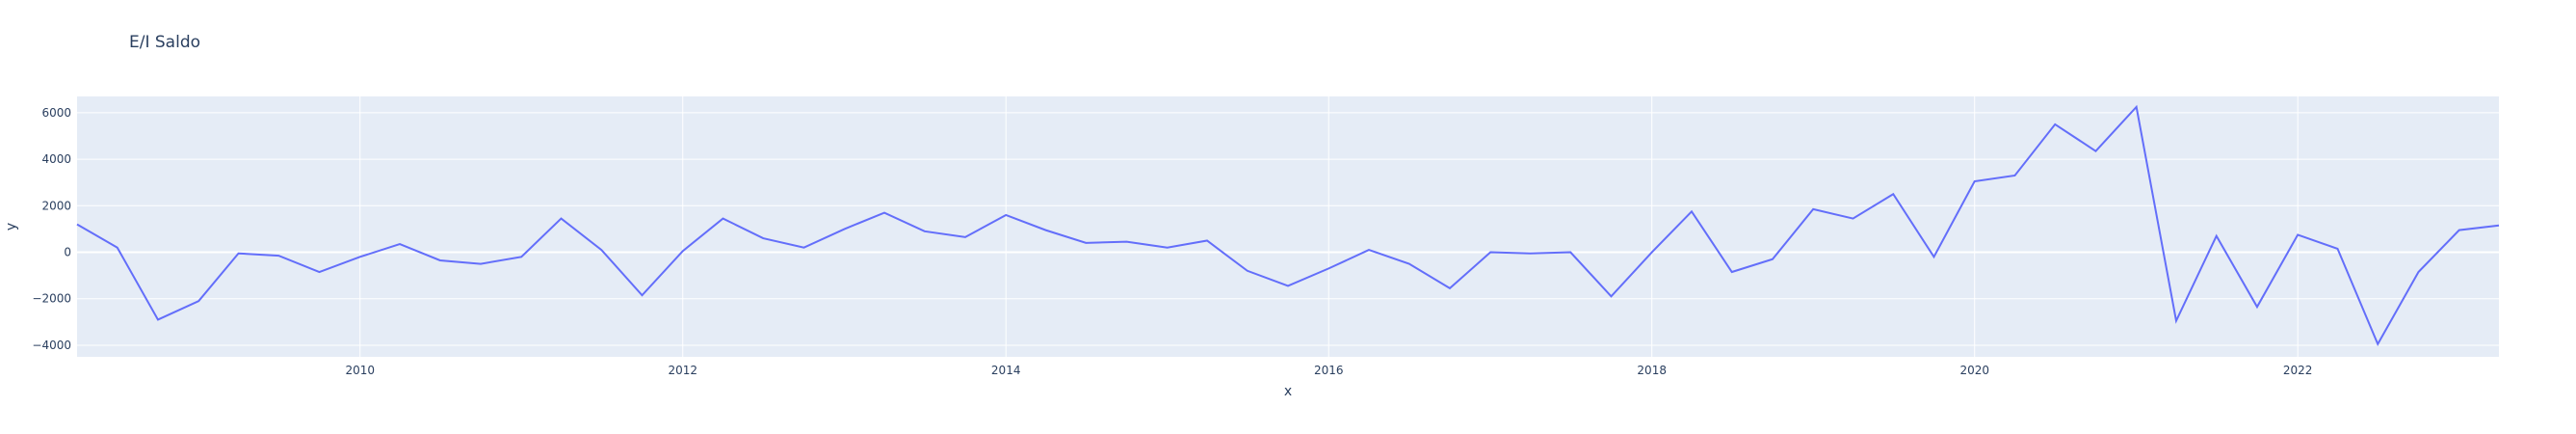 This screenshot has height=434, width=2576. Describe the element at coordinates (68, 253) in the screenshot. I see `y-tick-label: 0` at that location.